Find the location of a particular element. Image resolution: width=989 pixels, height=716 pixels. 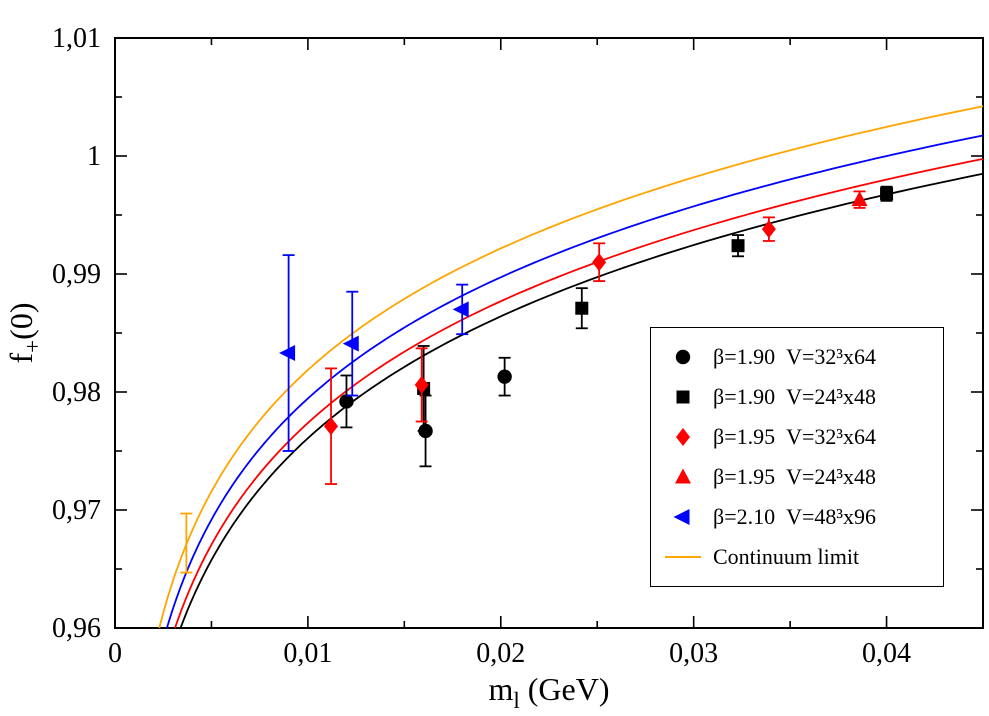

series-continuum-physical-point is located at coordinates (186, 543).